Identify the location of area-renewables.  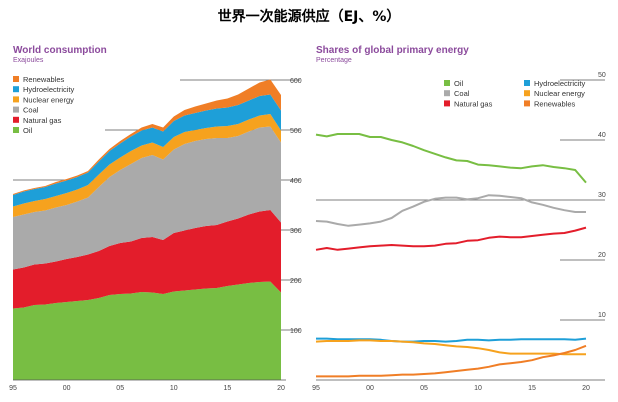
(147, 137).